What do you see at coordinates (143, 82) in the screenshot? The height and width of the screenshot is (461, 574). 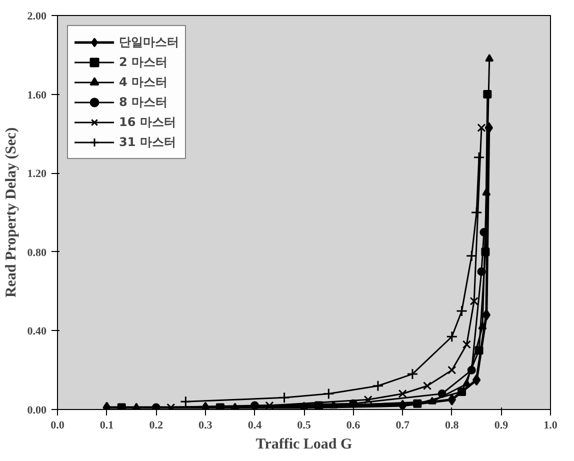 I see `legend-label: 4 마스터` at bounding box center [143, 82].